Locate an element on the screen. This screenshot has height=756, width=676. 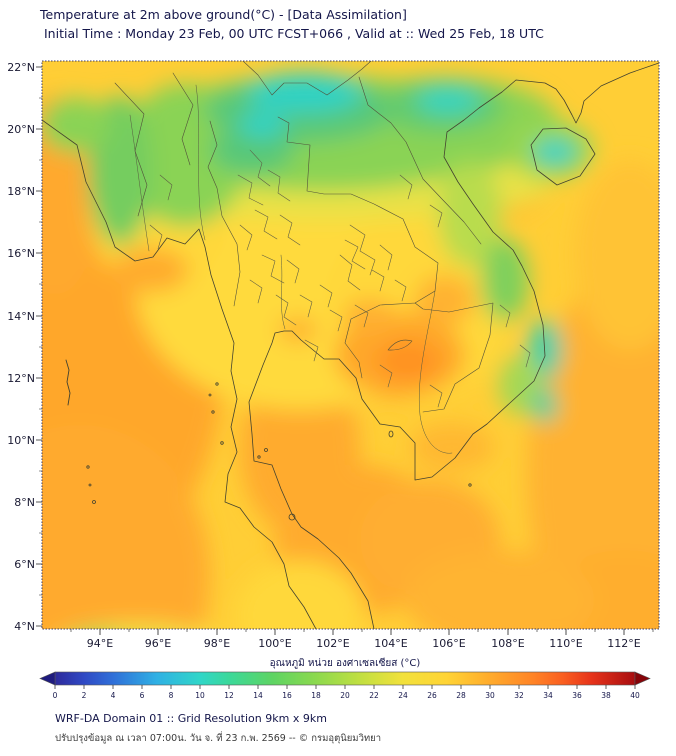
cbar-tick-label: 8 is located at coordinates (171, 695).